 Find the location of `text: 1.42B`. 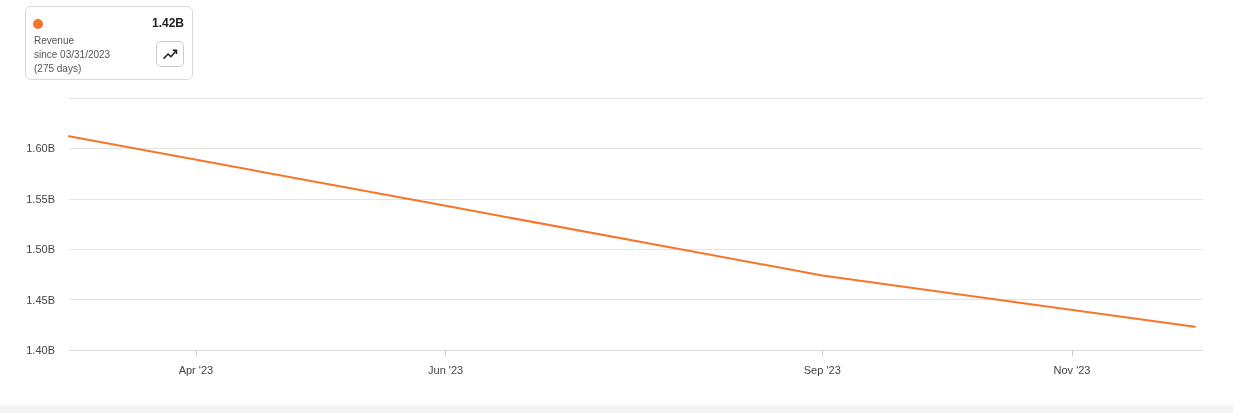

text: 1.42B is located at coordinates (167, 23).